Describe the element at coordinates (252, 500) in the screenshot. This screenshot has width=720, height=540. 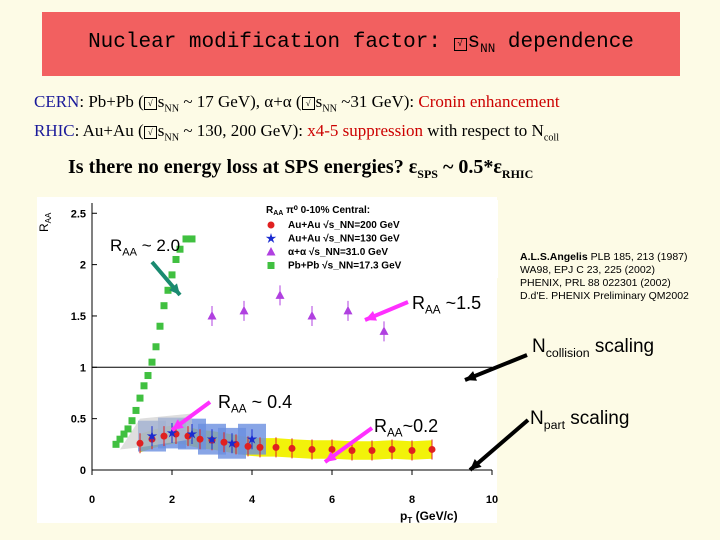
I see `x-tick-label: 4` at that location.